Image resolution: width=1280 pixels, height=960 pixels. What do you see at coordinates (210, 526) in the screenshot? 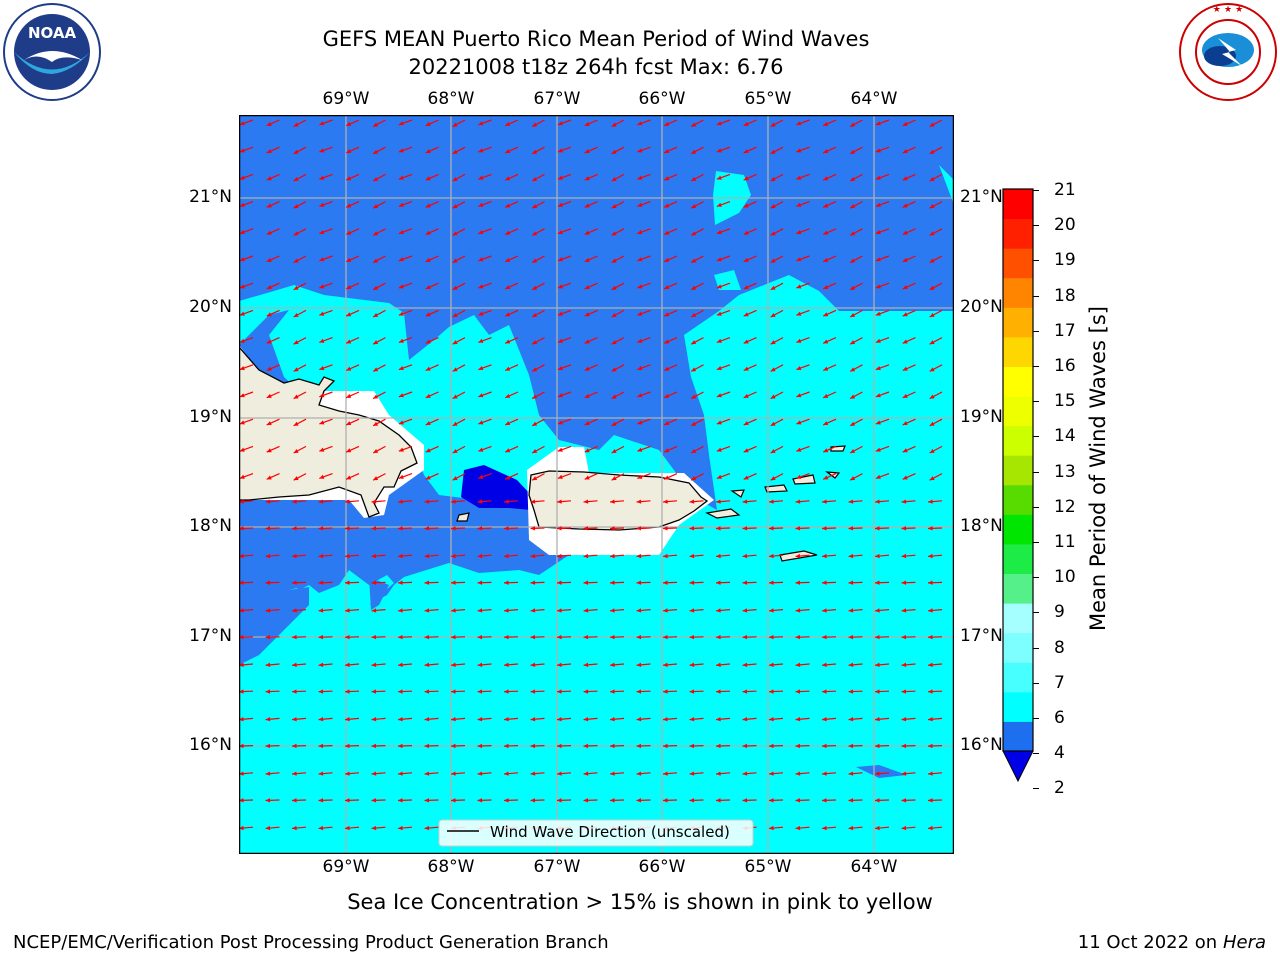
I see `lat-tick-left: 18°N` at bounding box center [210, 526].